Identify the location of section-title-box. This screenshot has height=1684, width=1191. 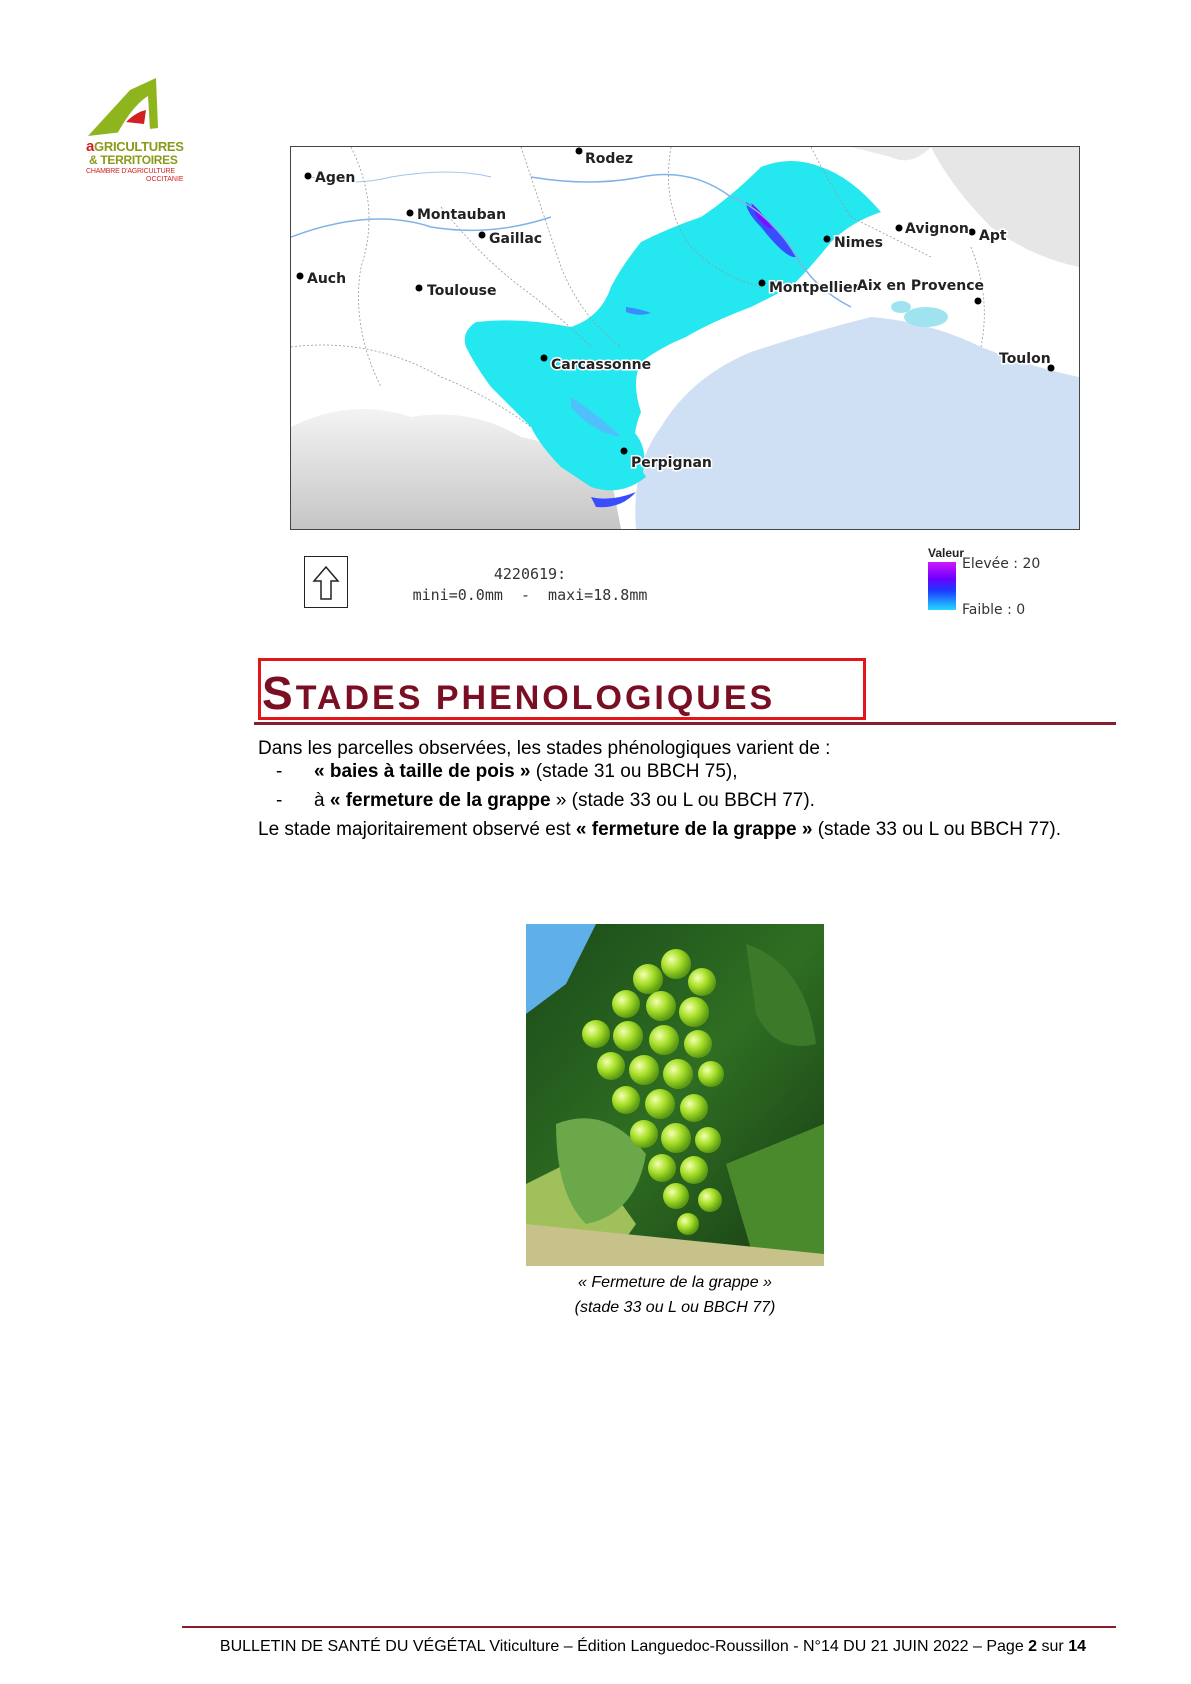
(562, 689).